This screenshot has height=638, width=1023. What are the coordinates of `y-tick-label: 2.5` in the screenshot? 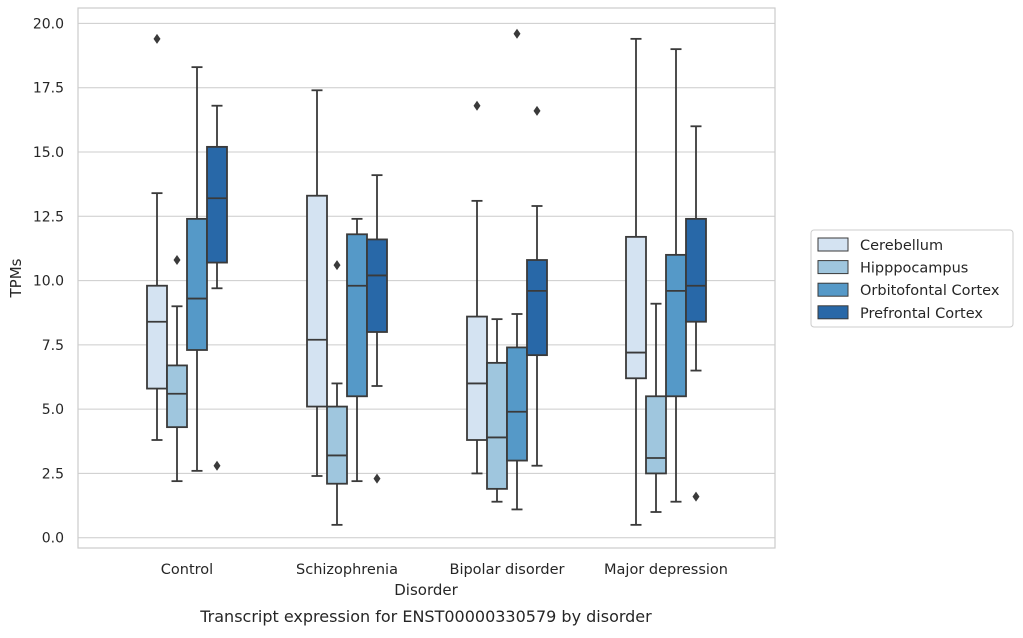 It's located at (53, 474).